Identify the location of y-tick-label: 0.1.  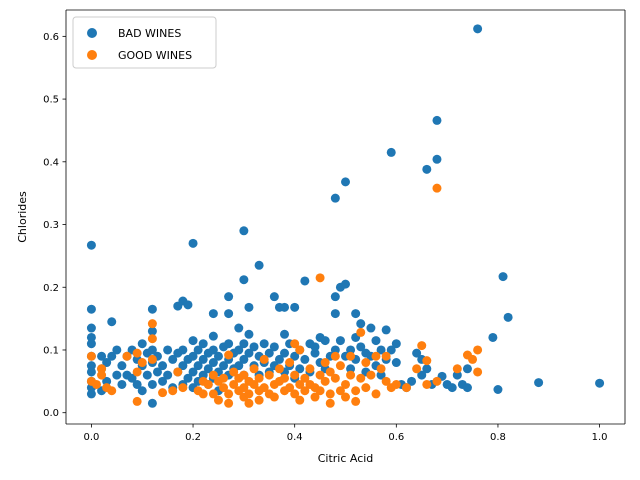
(51, 350).